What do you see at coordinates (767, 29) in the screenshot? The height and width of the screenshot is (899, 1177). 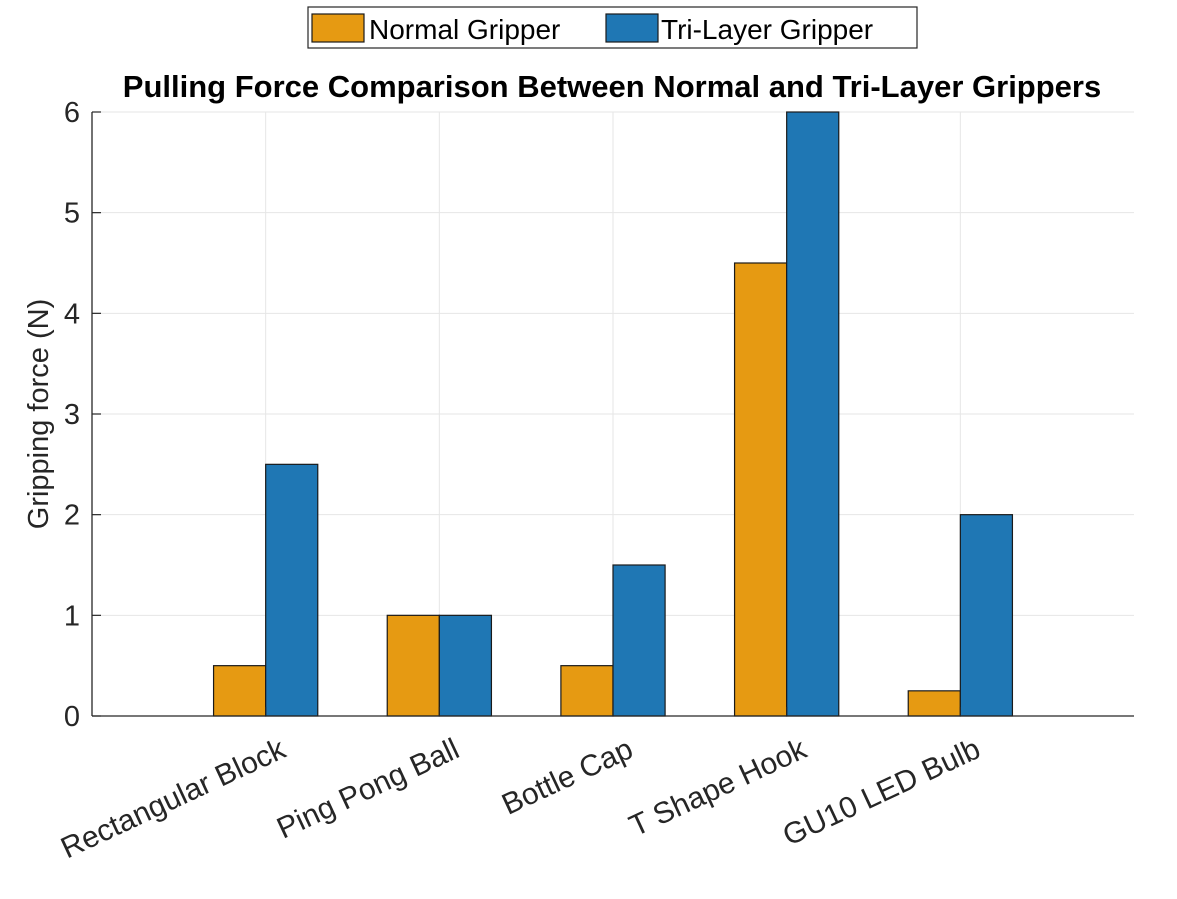 I see `legend-label-tri-layer: Tri-Layer Gripper` at bounding box center [767, 29].